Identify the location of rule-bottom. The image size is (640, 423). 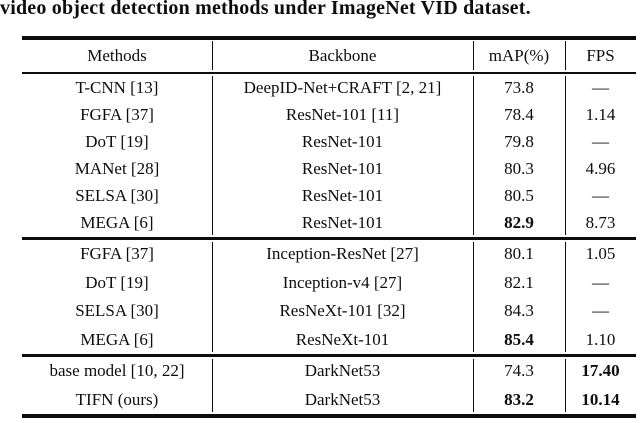
(329, 416).